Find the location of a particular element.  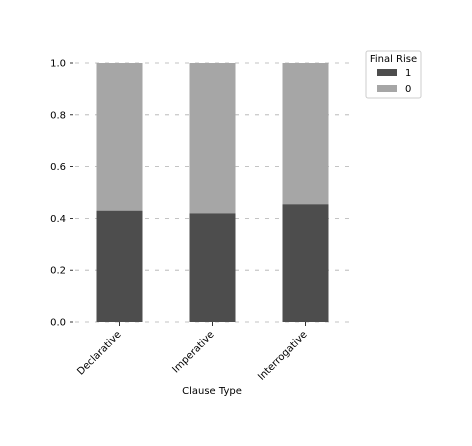

legend-title: Final Rise is located at coordinates (393, 59).